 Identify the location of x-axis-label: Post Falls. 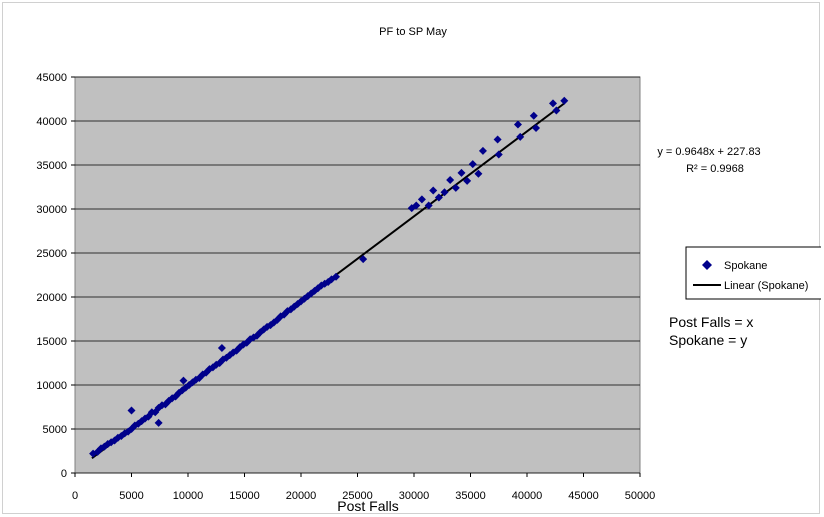
(367, 506).